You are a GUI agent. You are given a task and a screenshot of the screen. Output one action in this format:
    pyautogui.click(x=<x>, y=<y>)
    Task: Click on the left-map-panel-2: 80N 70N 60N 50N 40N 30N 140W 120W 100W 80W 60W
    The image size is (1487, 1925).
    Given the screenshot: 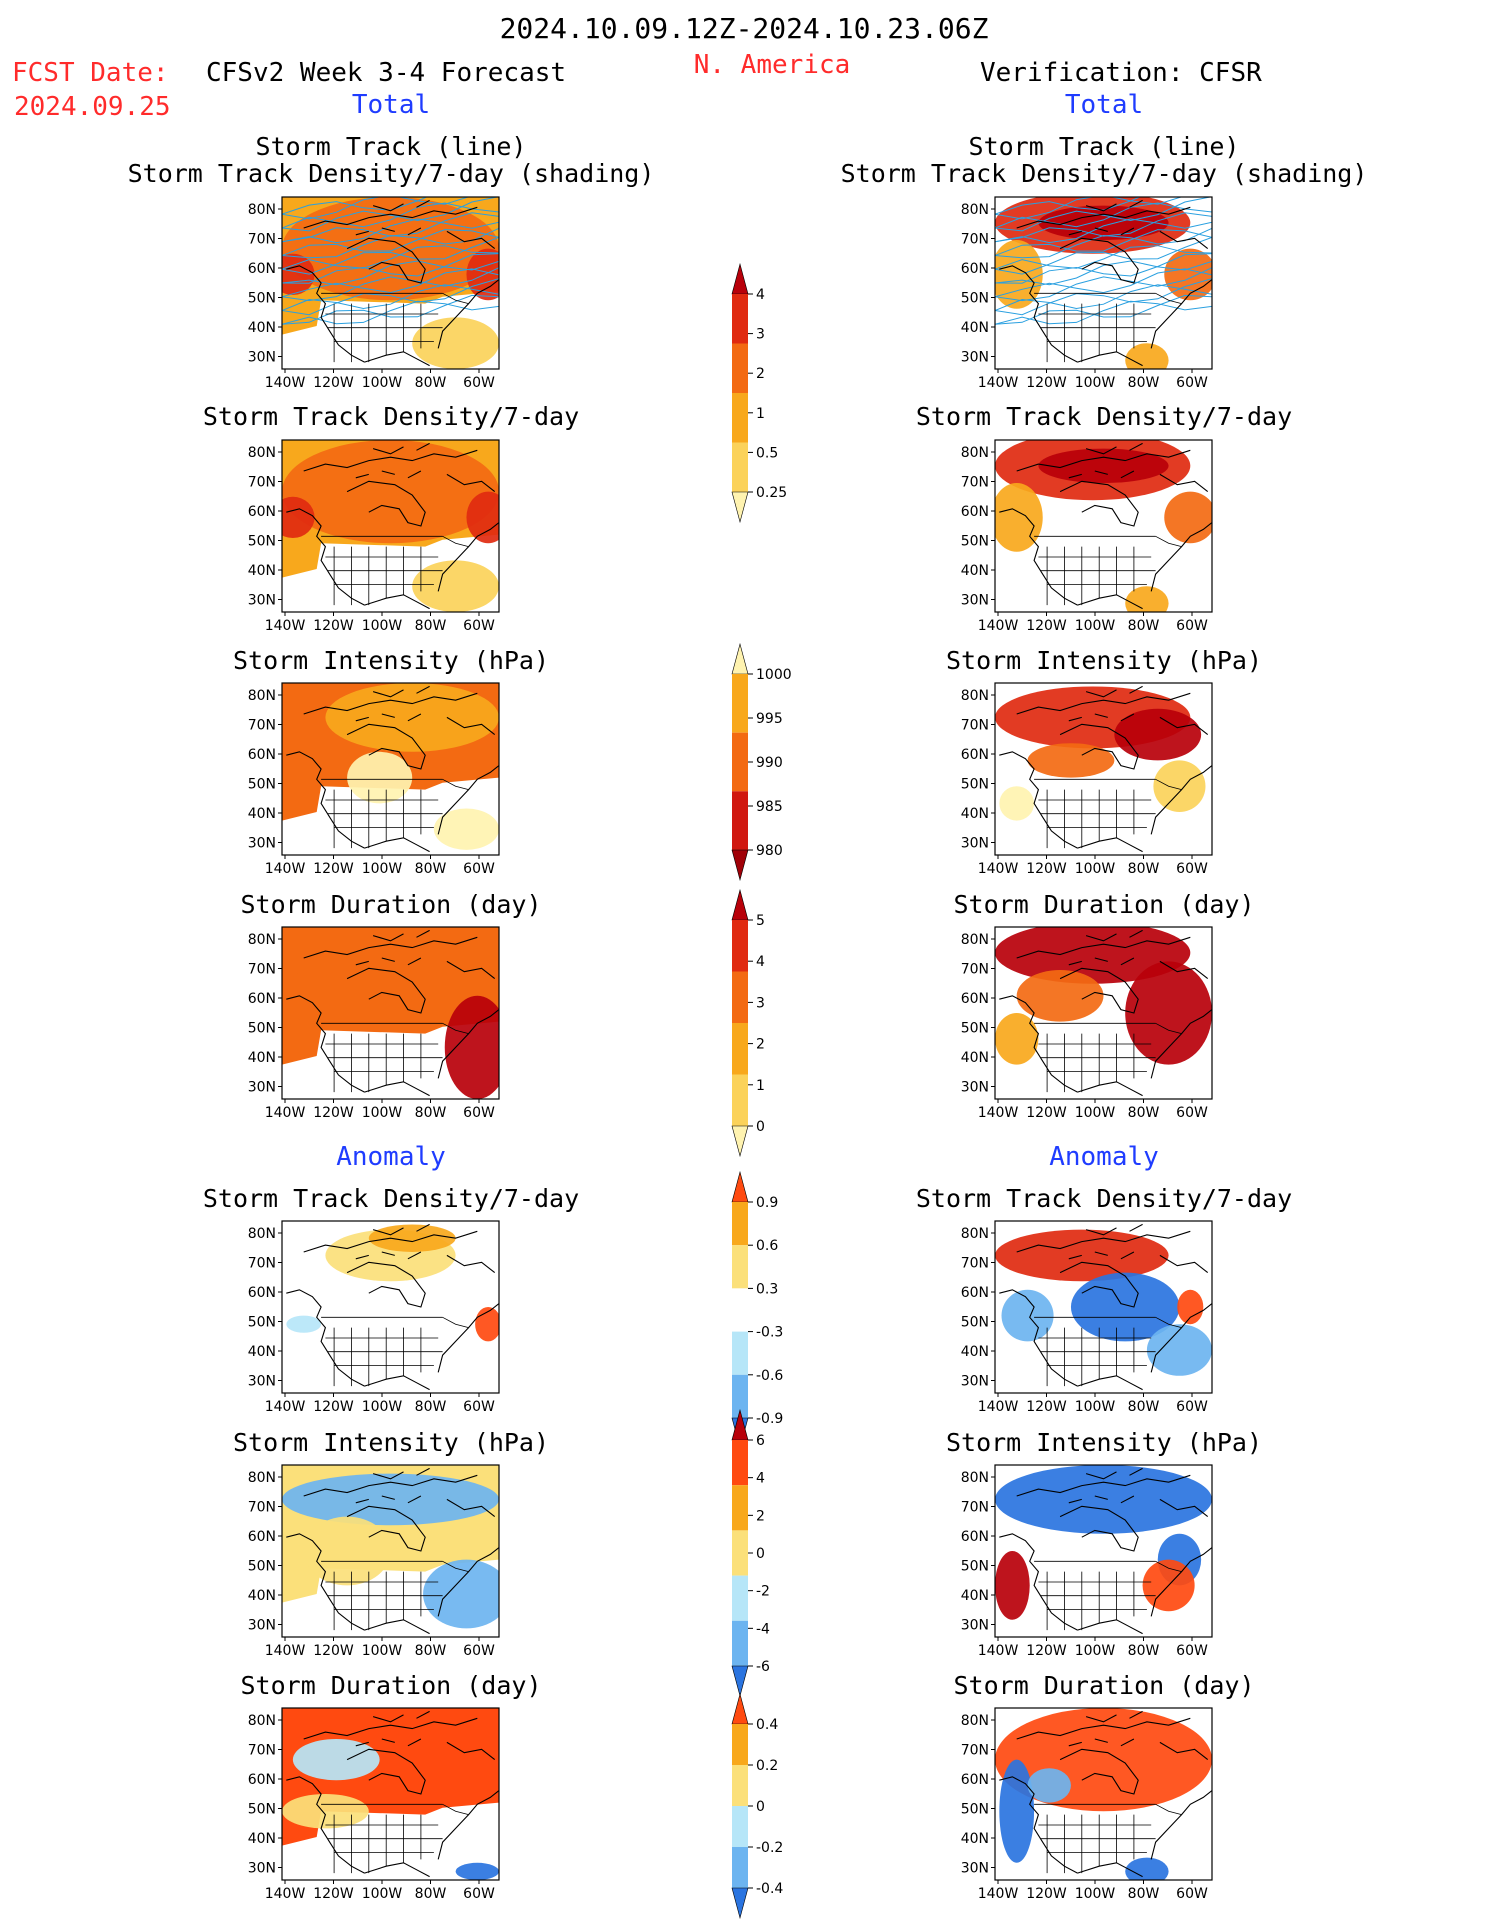 What is the action you would take?
    pyautogui.click(x=374, y=536)
    